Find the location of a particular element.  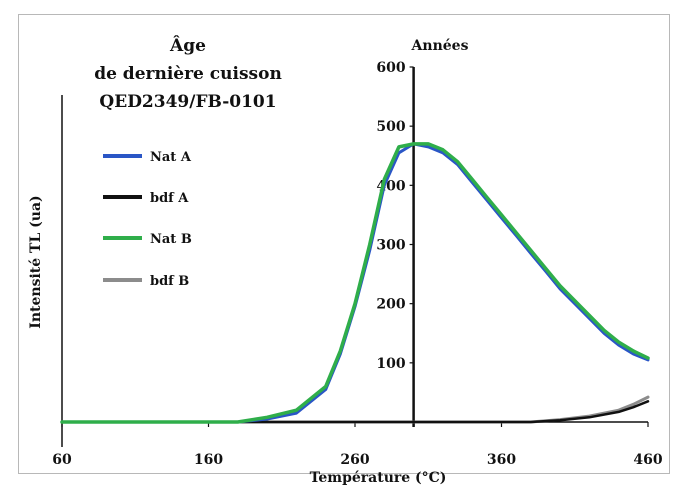

legend: Nat A bdf A Nat B bdf B is located at coordinates (147, 219).